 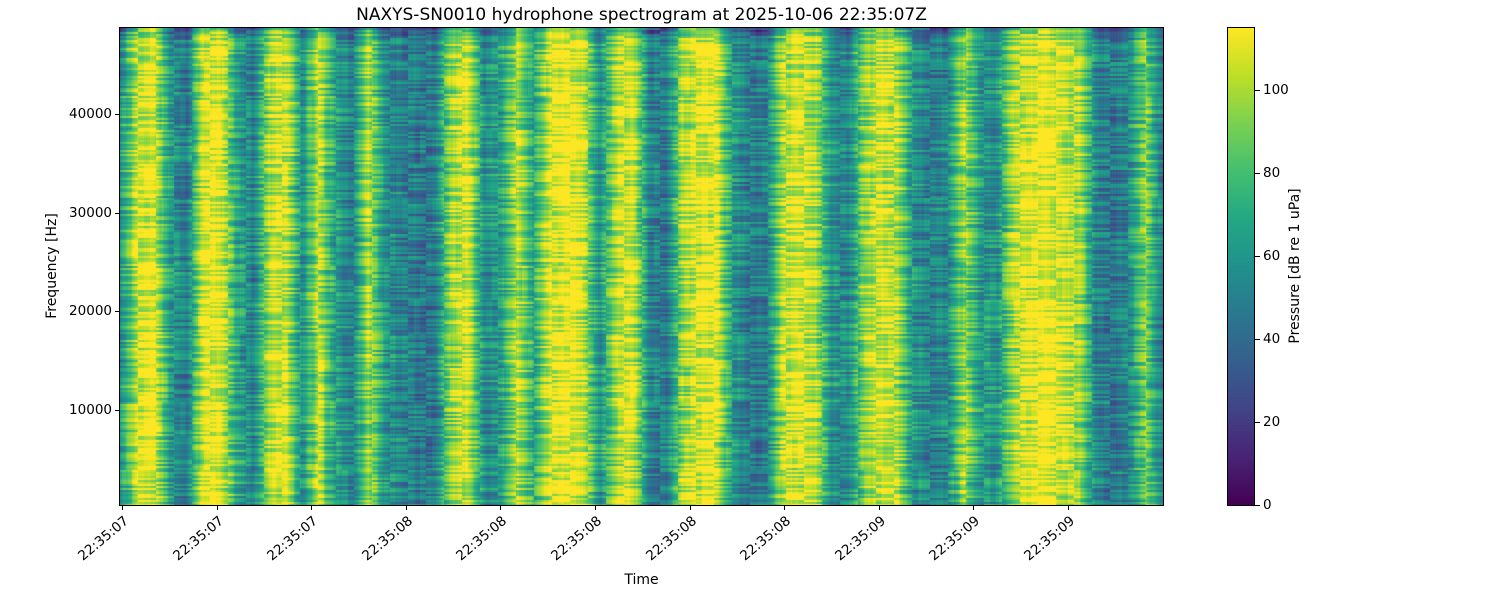 I want to click on colorbar-tick-label: 0, so click(x=1267, y=505).